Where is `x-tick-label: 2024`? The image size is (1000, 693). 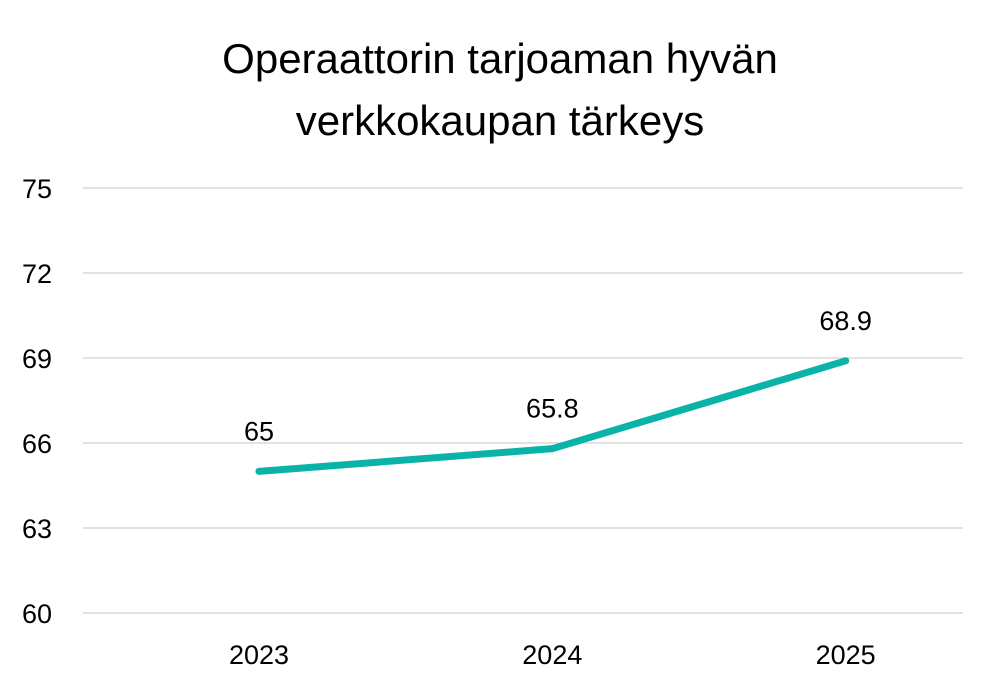 x-tick-label: 2024 is located at coordinates (552, 655).